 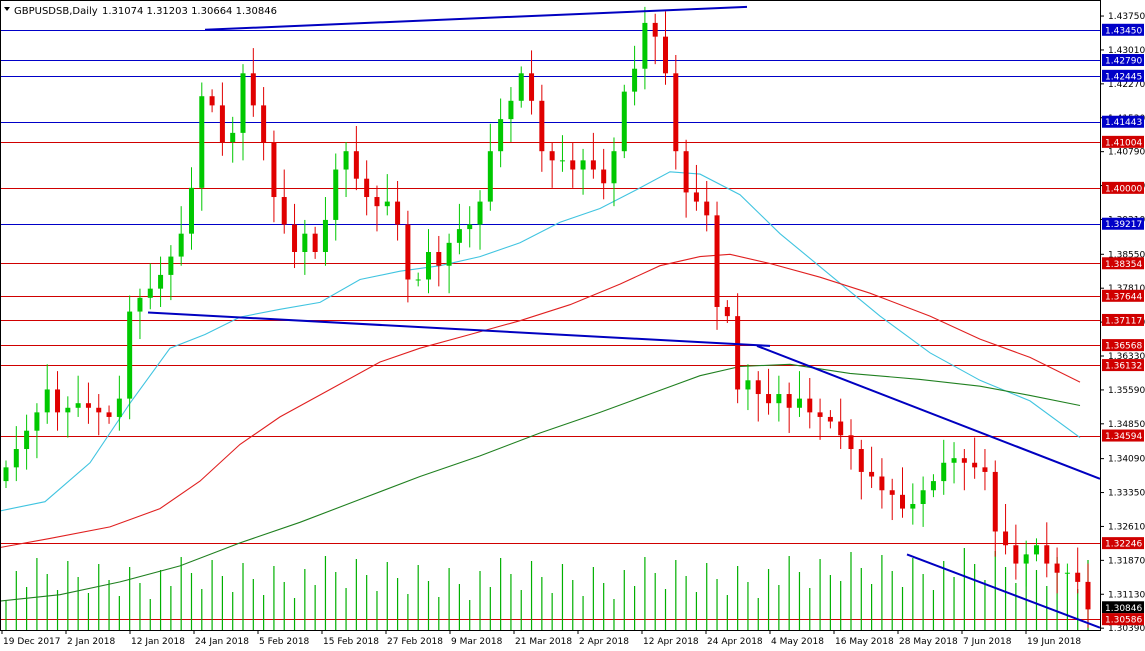 I want to click on level-tag-label: 1.38354, so click(x=1123, y=265).